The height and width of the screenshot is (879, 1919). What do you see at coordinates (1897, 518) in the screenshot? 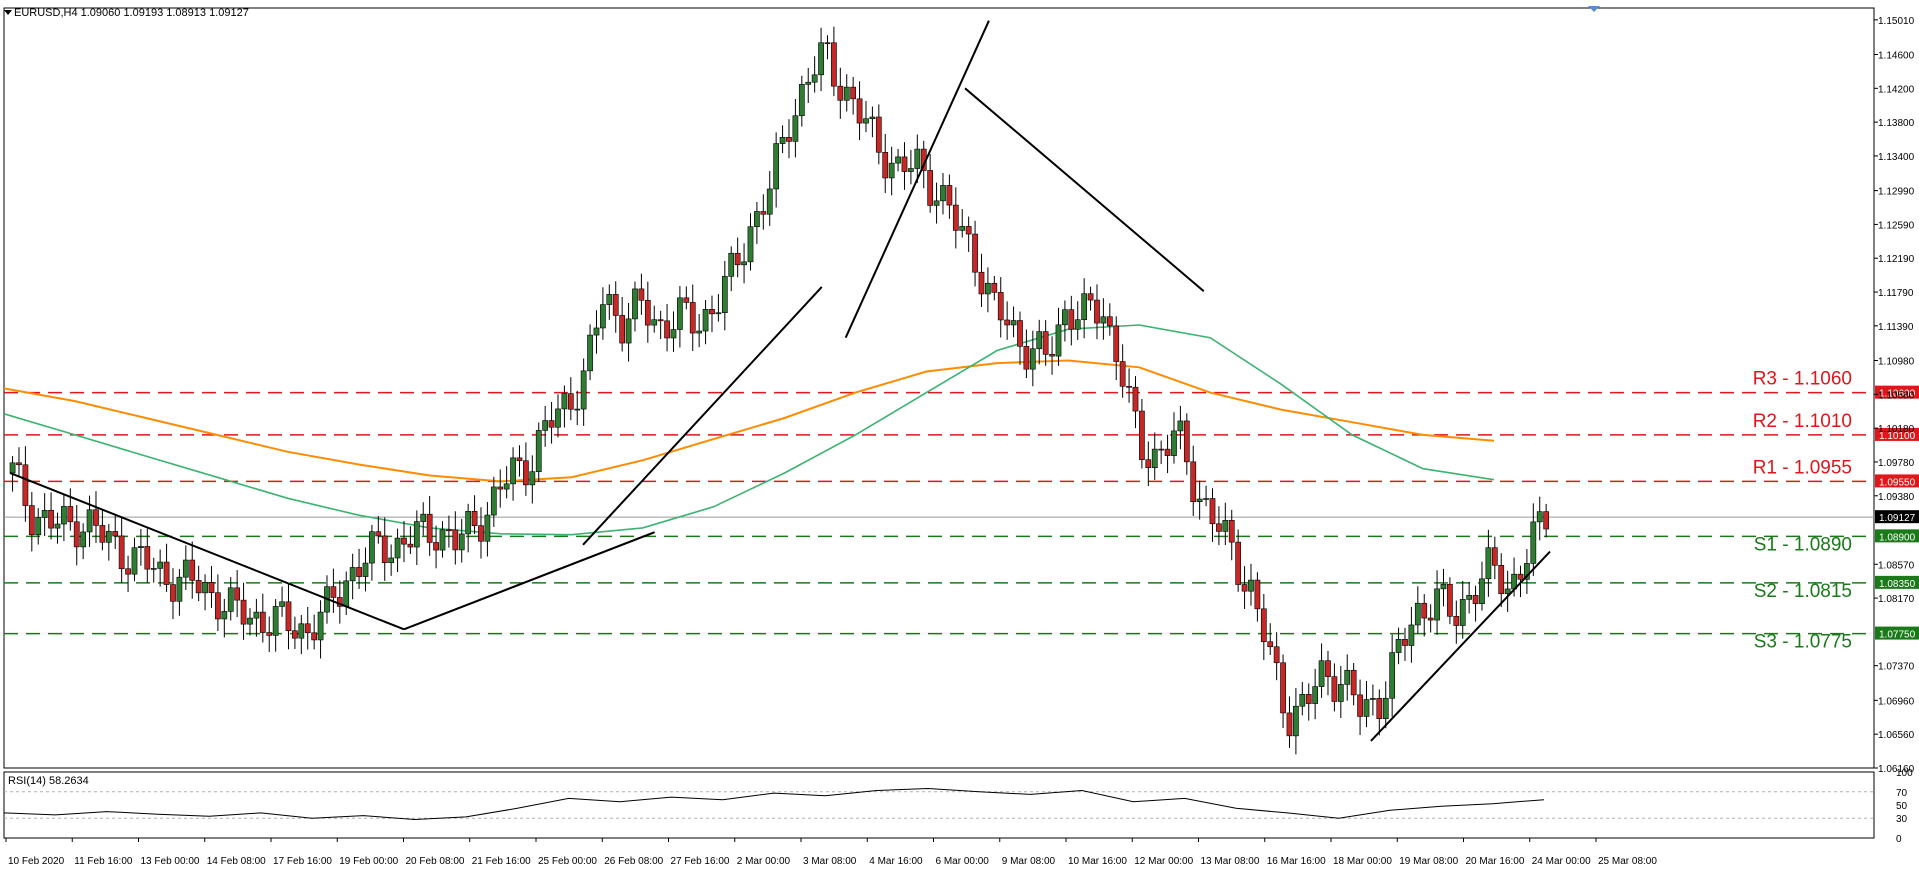
I see `current-price-tag-text: 1.09127` at bounding box center [1897, 518].